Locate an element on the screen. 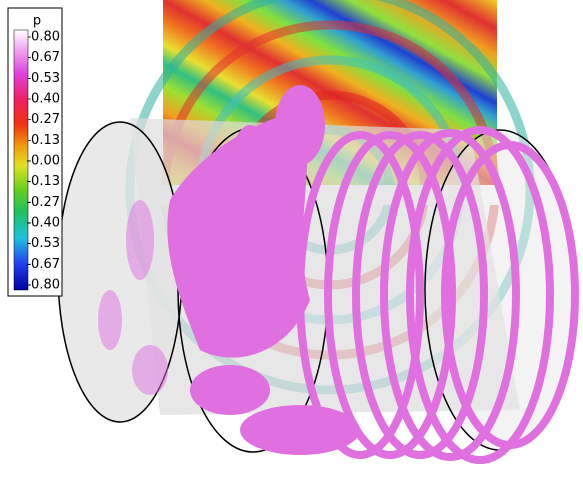  colorbar-label: 0.13 is located at coordinates (45, 140).